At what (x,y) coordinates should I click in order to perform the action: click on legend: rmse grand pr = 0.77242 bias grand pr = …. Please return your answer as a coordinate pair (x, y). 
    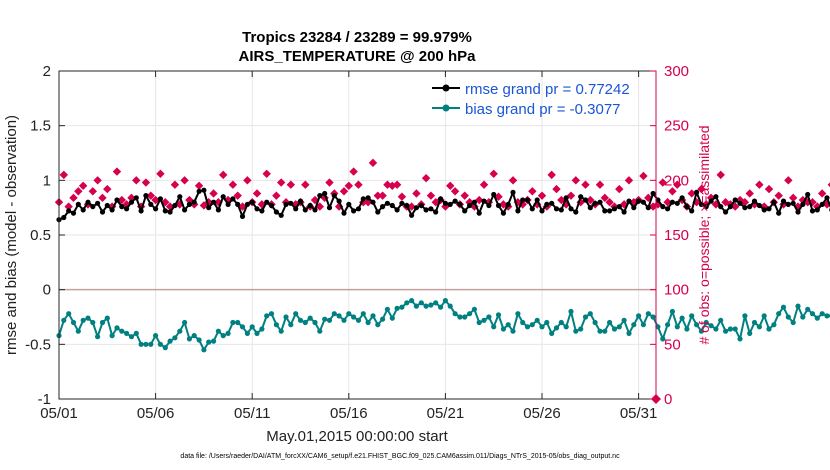
    Looking at the image, I should click on (531, 99).